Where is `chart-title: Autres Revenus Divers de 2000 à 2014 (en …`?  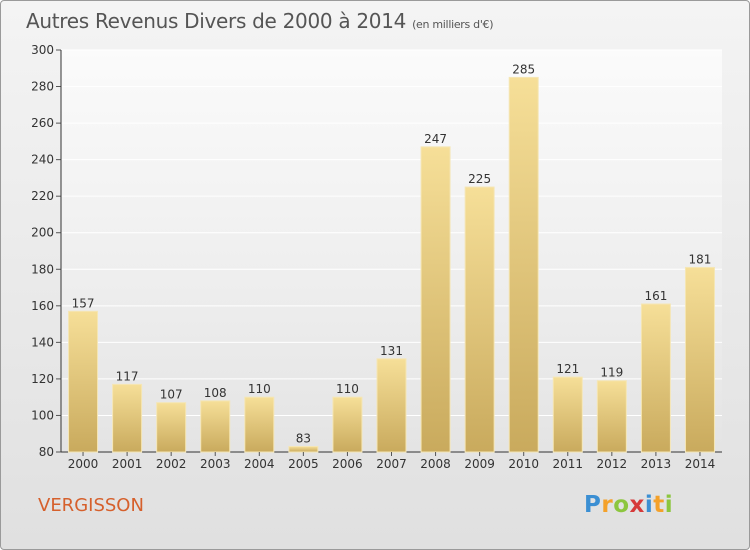
chart-title: Autres Revenus Divers de 2000 à 2014 (en … is located at coordinates (260, 21).